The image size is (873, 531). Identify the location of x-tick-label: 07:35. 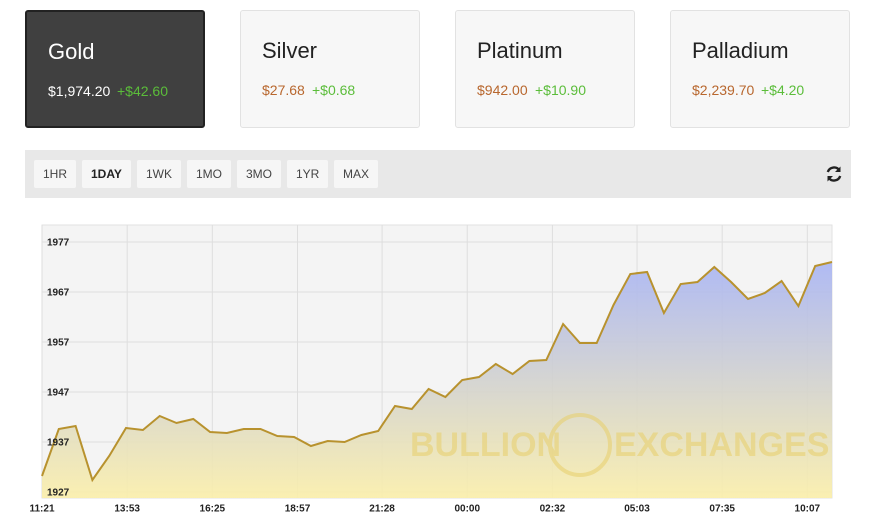
(722, 509).